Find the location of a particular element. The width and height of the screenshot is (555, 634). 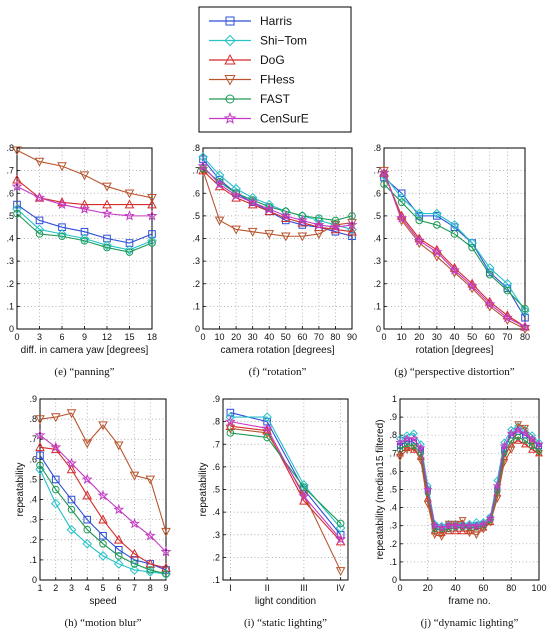

y-tick-label: .8 is located at coordinates (377, 148).